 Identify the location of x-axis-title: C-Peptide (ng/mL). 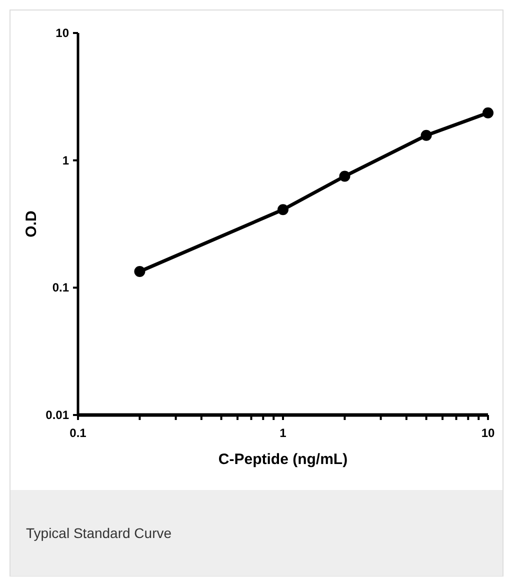
(283, 459).